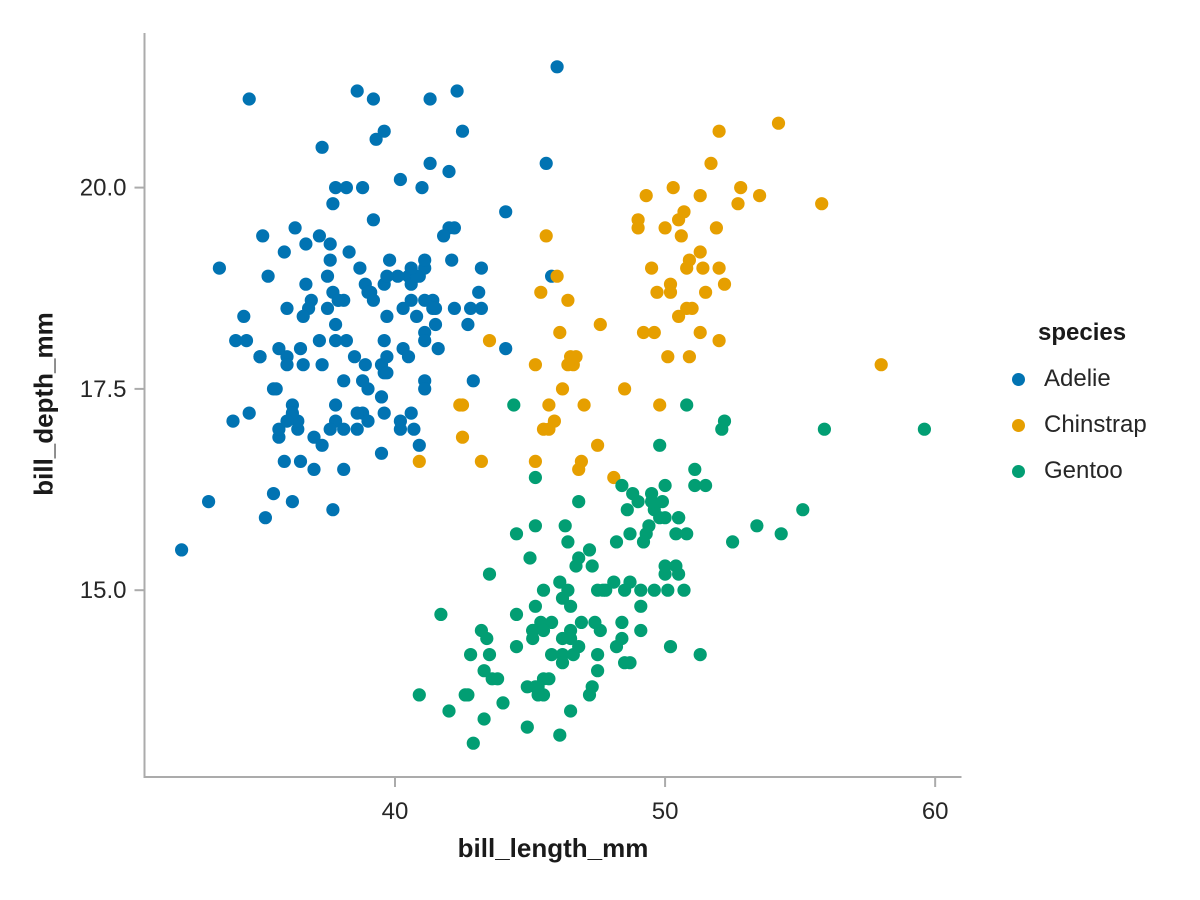 This screenshot has height=900, width=1200. Describe the element at coordinates (1018, 425) in the screenshot. I see `legend-marker-chinstrap` at that location.